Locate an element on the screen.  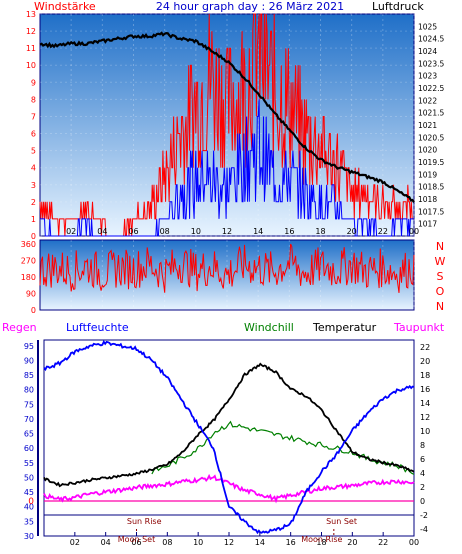
direction-tick-label: 90 is located at coordinates (31, 294).